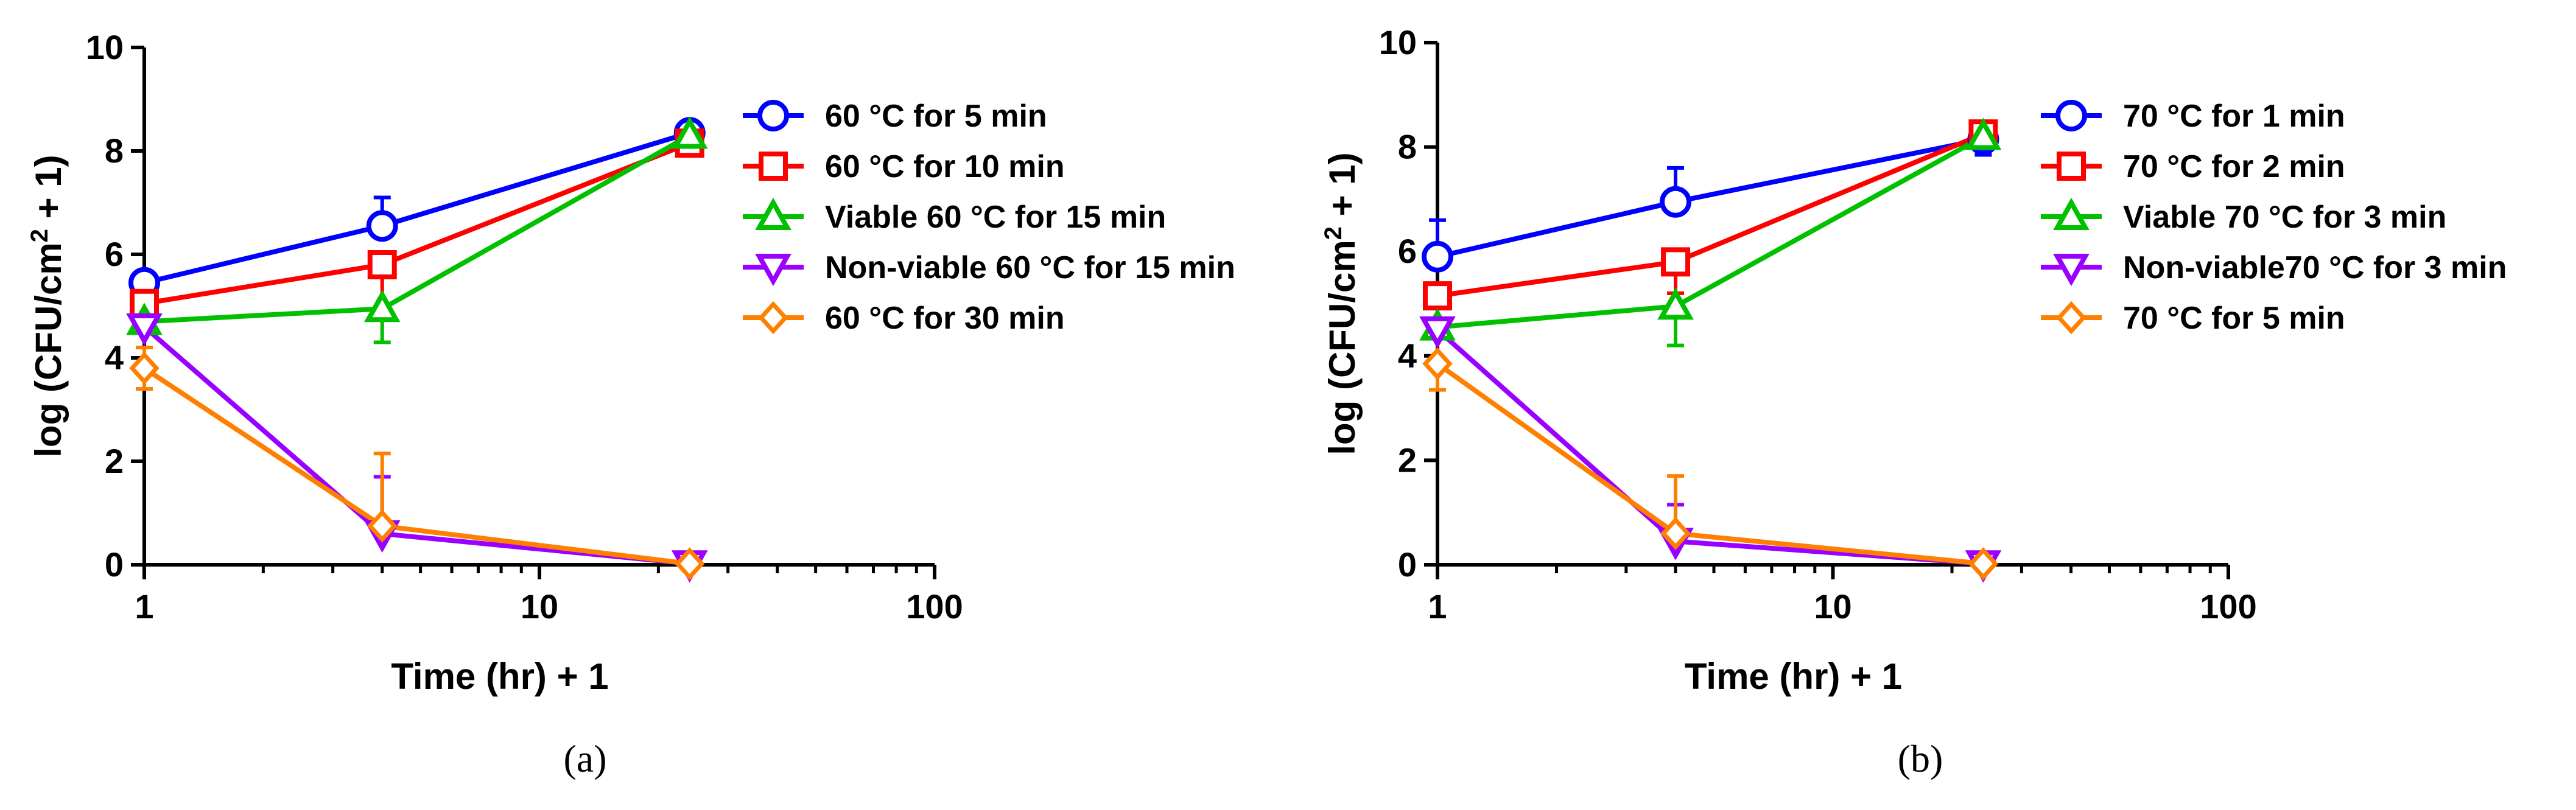 The image size is (2576, 810). I want to click on legend-label: 70 °C for 2 min, so click(2234, 166).